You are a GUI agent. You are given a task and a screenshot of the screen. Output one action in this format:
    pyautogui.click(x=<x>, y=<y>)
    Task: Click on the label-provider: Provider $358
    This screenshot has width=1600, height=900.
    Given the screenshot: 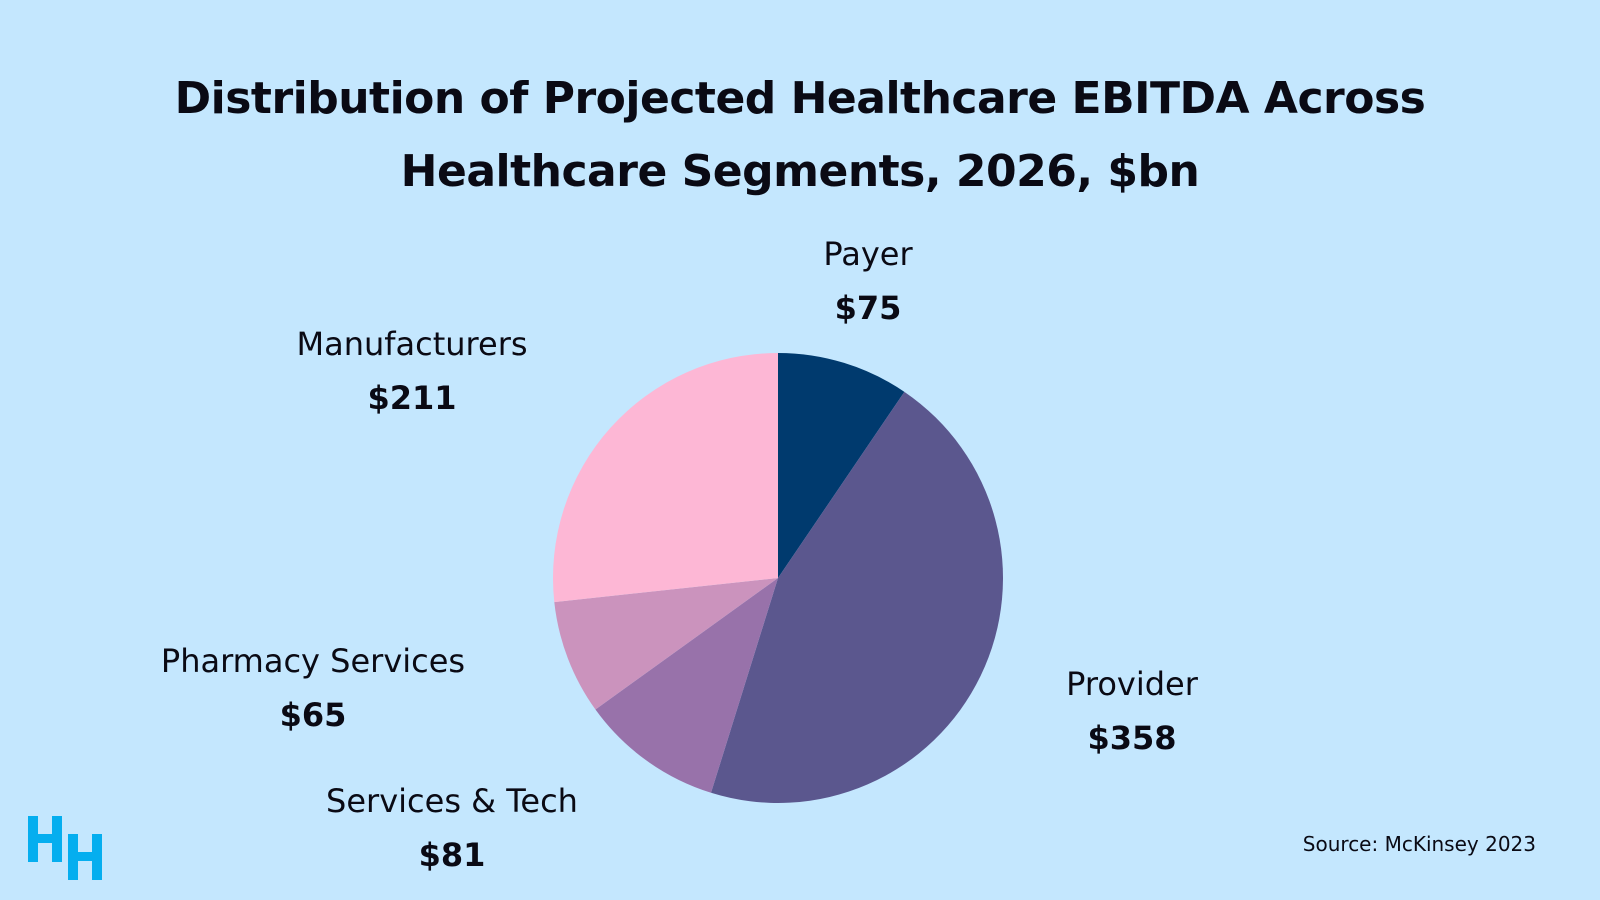 What is the action you would take?
    pyautogui.click(x=1132, y=711)
    